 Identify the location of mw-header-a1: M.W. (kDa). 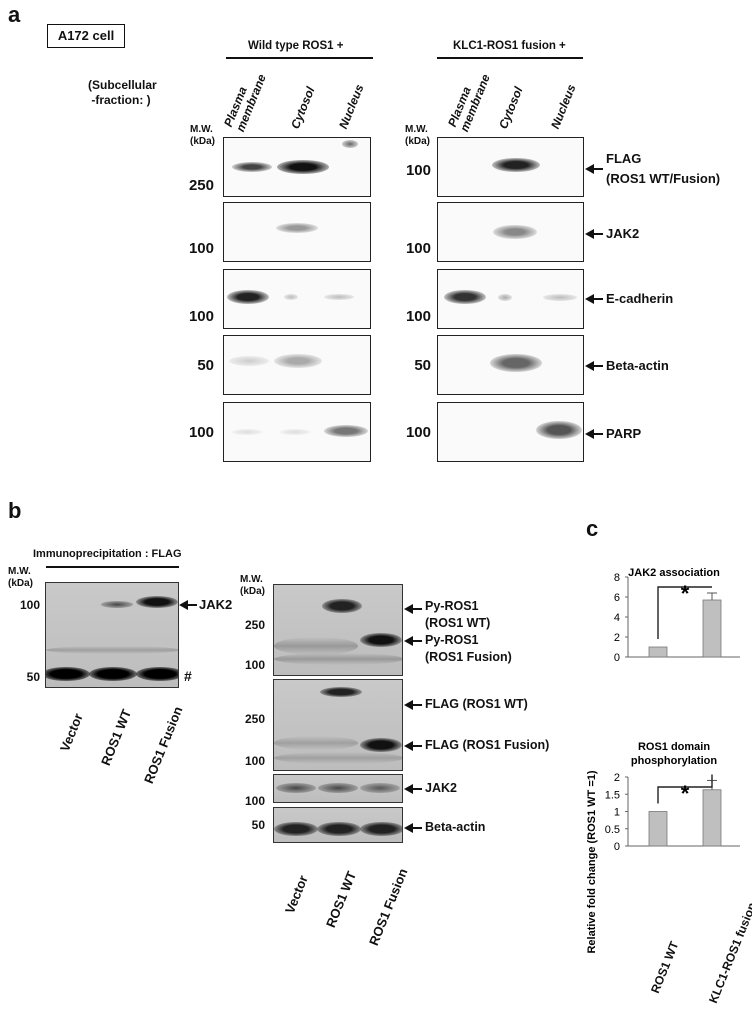
(203, 135).